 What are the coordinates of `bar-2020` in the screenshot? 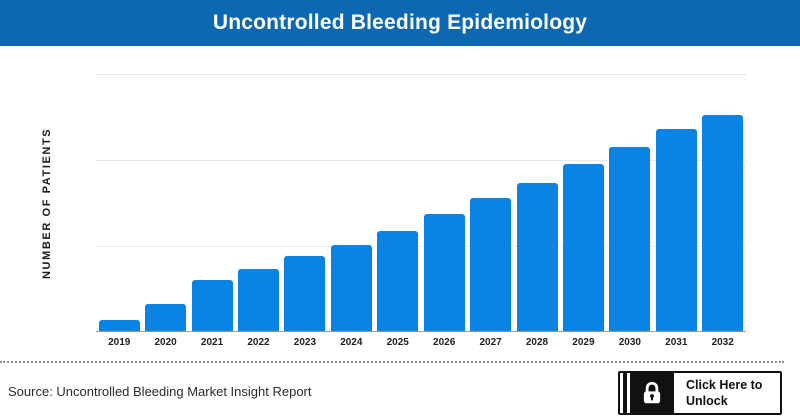 It's located at (166, 317).